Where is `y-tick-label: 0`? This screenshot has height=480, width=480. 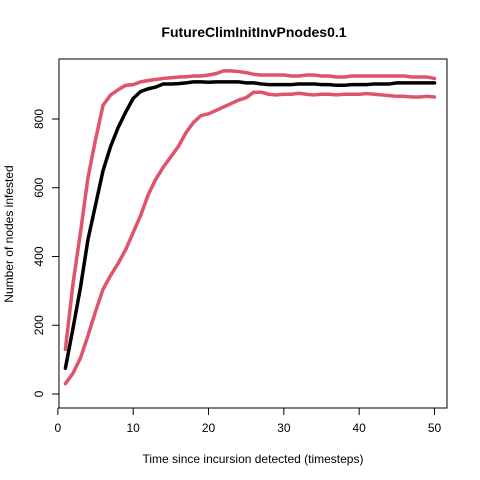 y-tick-label: 0 is located at coordinates (39, 393).